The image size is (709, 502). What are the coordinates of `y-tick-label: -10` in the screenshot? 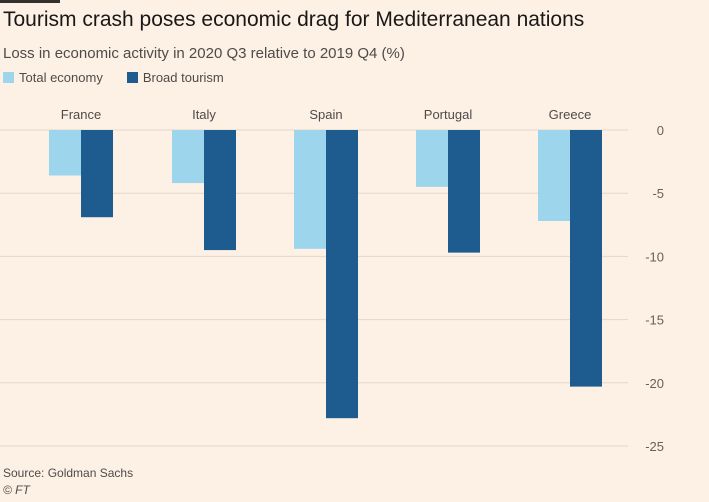 It's located at (654, 256).